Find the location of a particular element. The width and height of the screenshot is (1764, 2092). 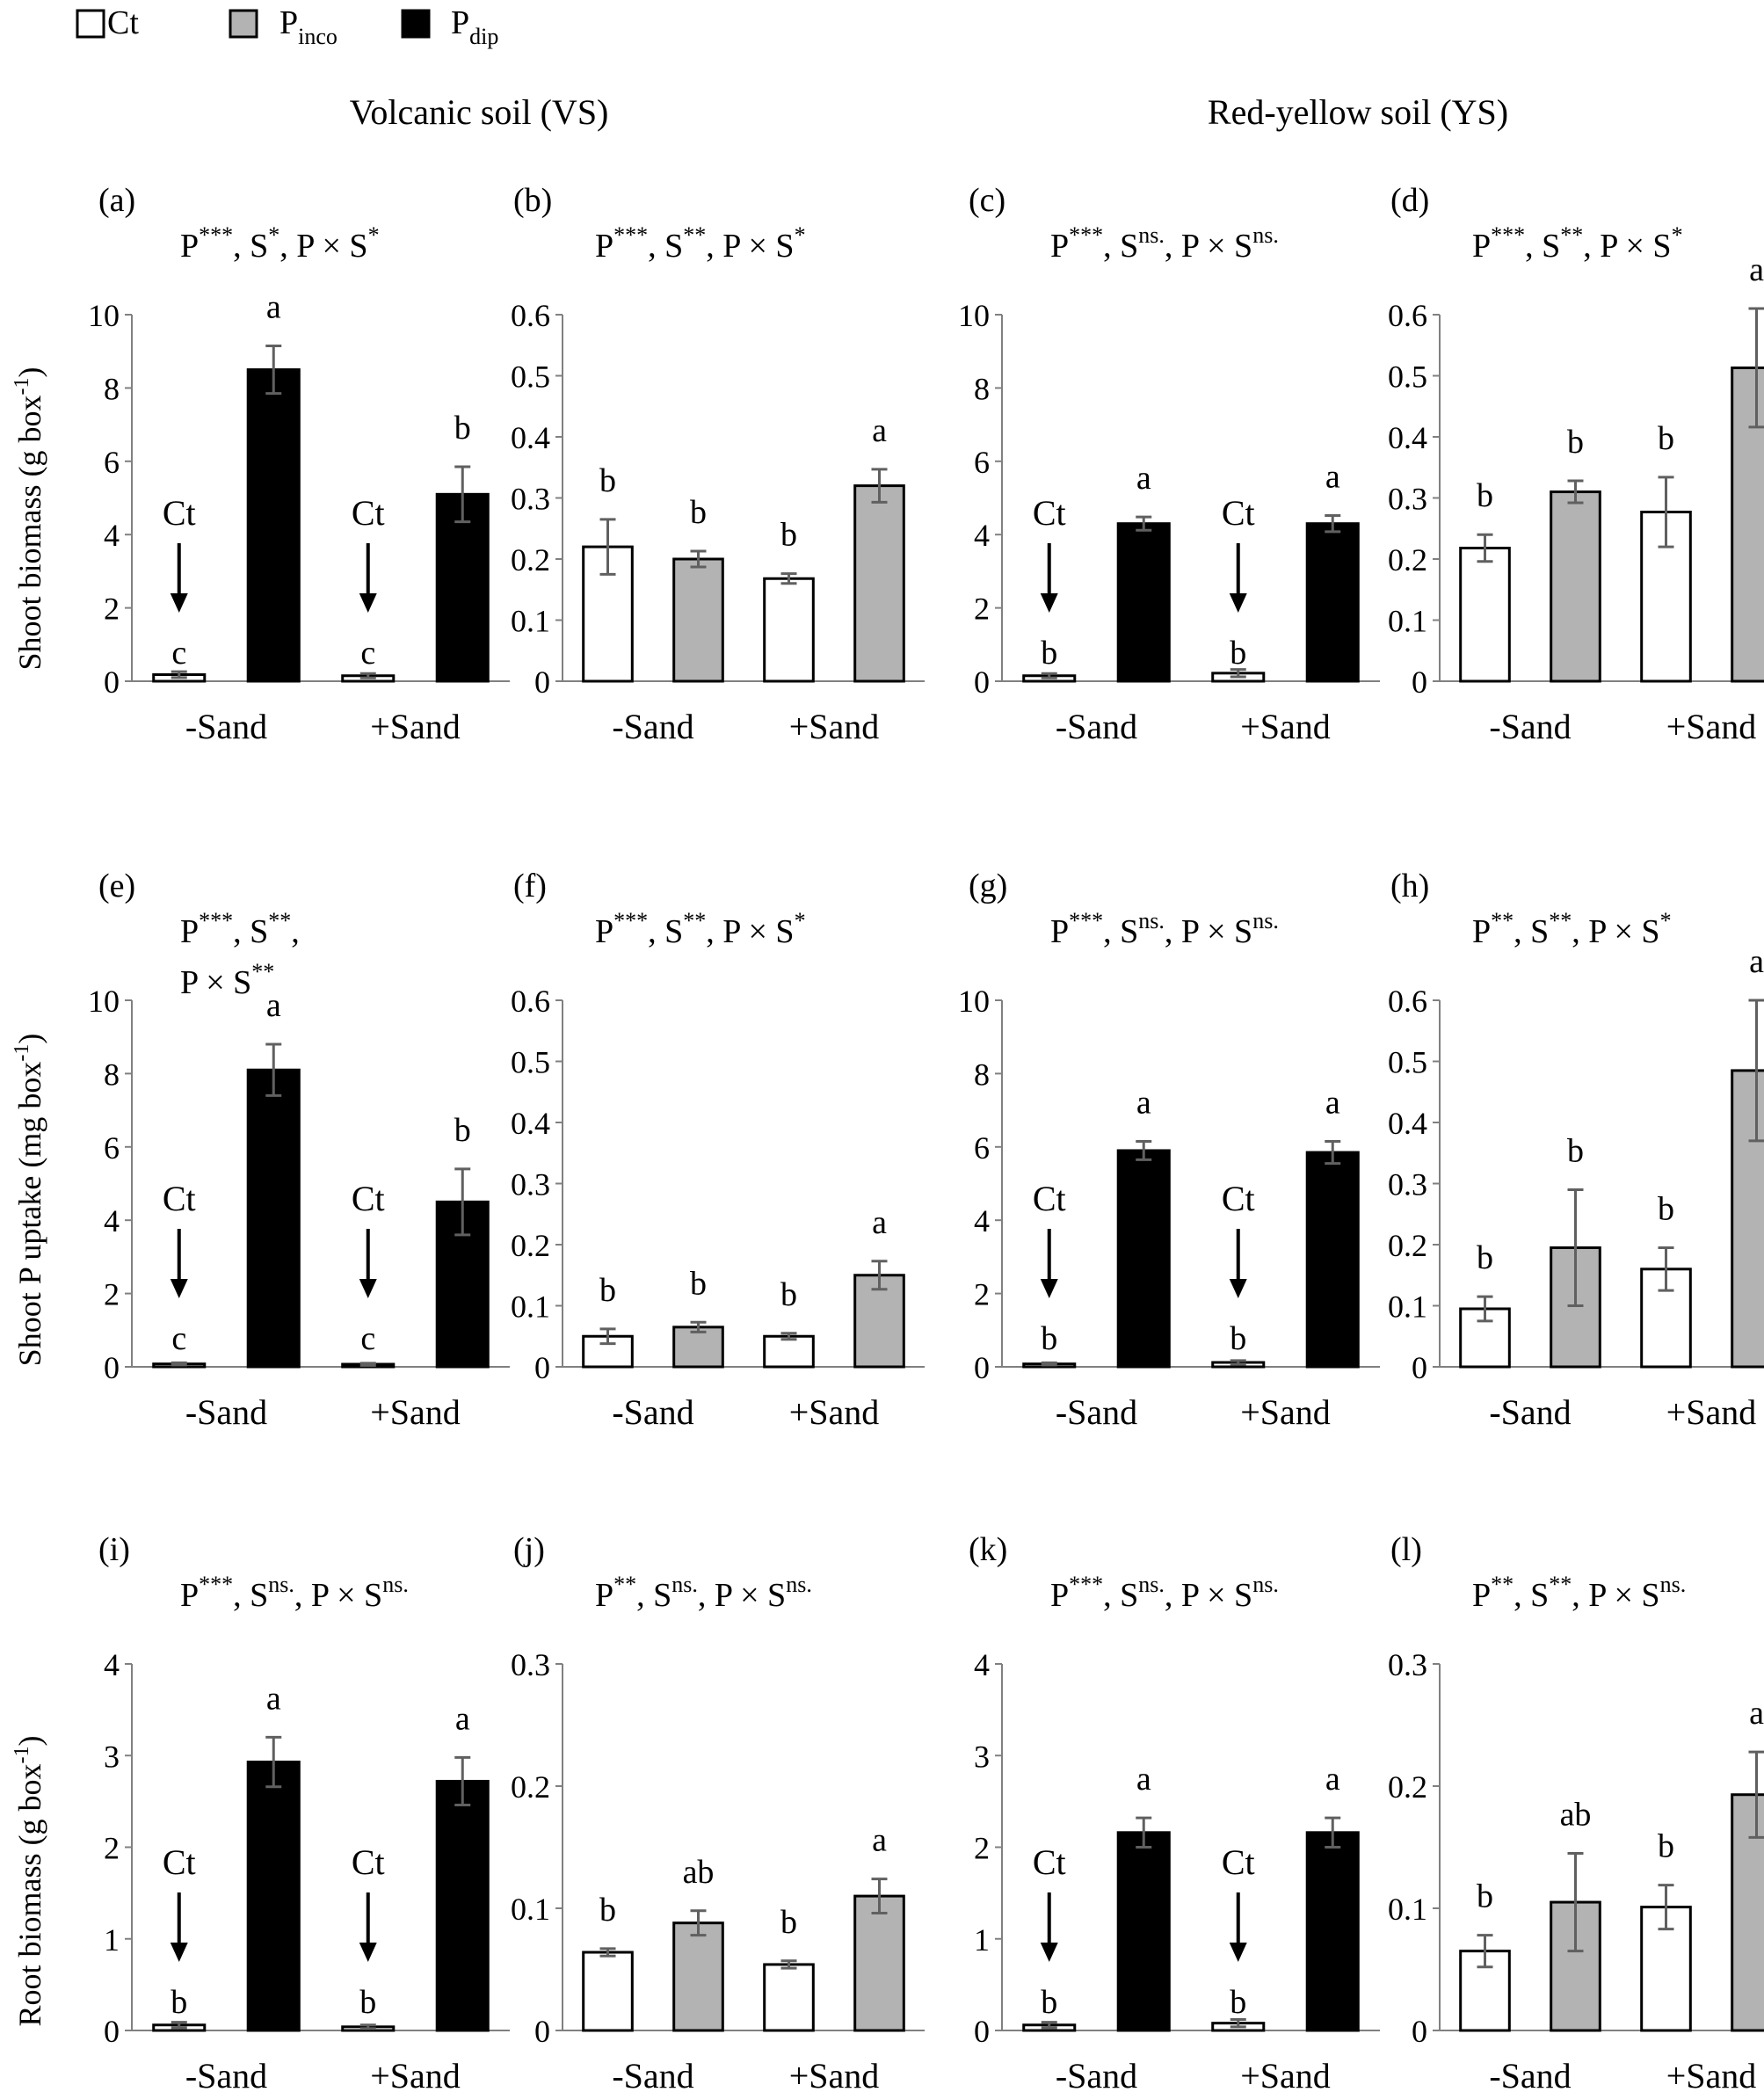

stats-line: P***​, Sns.​, P × Sns.​ is located at coordinates (1164, 929).